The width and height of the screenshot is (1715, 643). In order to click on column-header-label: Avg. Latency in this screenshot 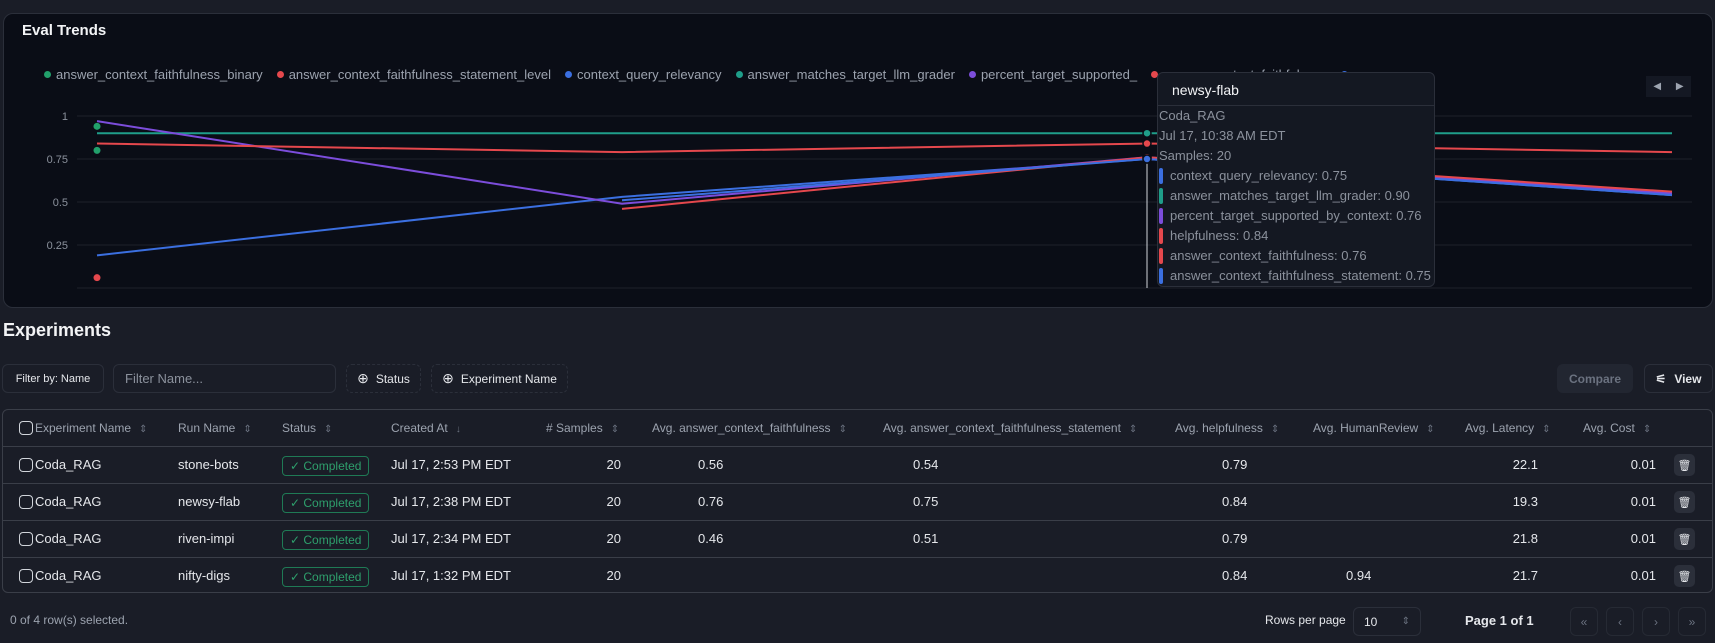, I will do `click(1500, 428)`.